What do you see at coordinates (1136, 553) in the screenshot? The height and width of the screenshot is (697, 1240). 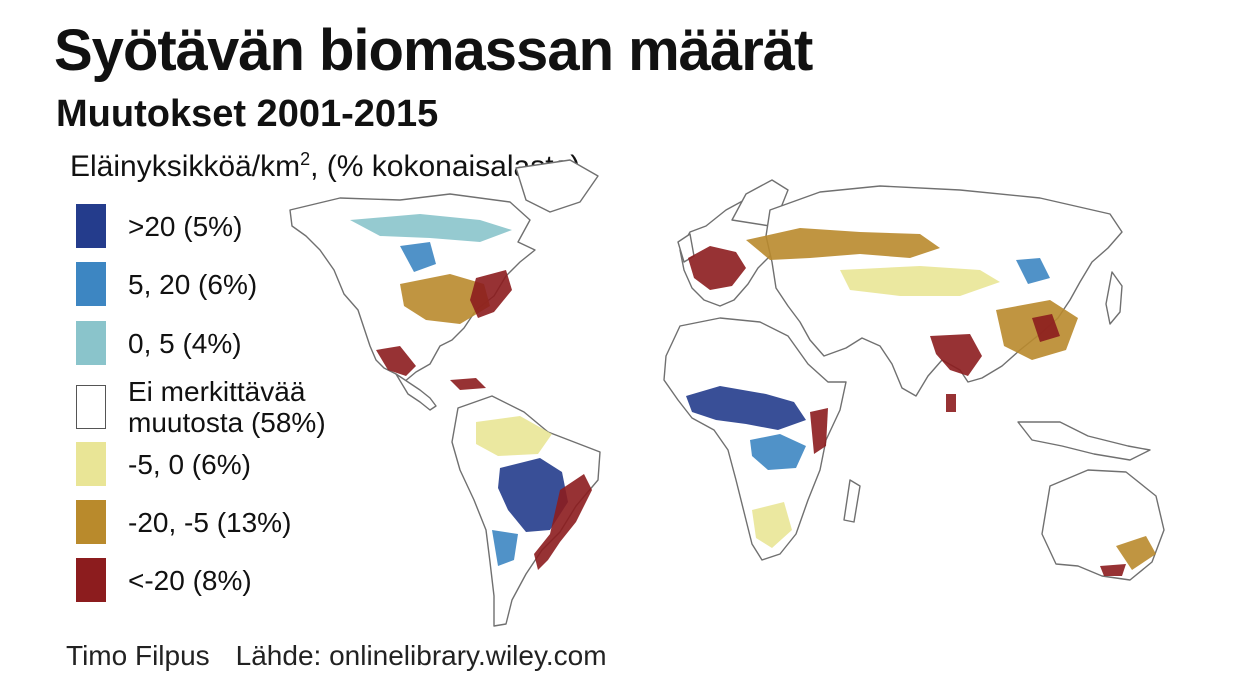 I see `region-australia-decrease` at bounding box center [1136, 553].